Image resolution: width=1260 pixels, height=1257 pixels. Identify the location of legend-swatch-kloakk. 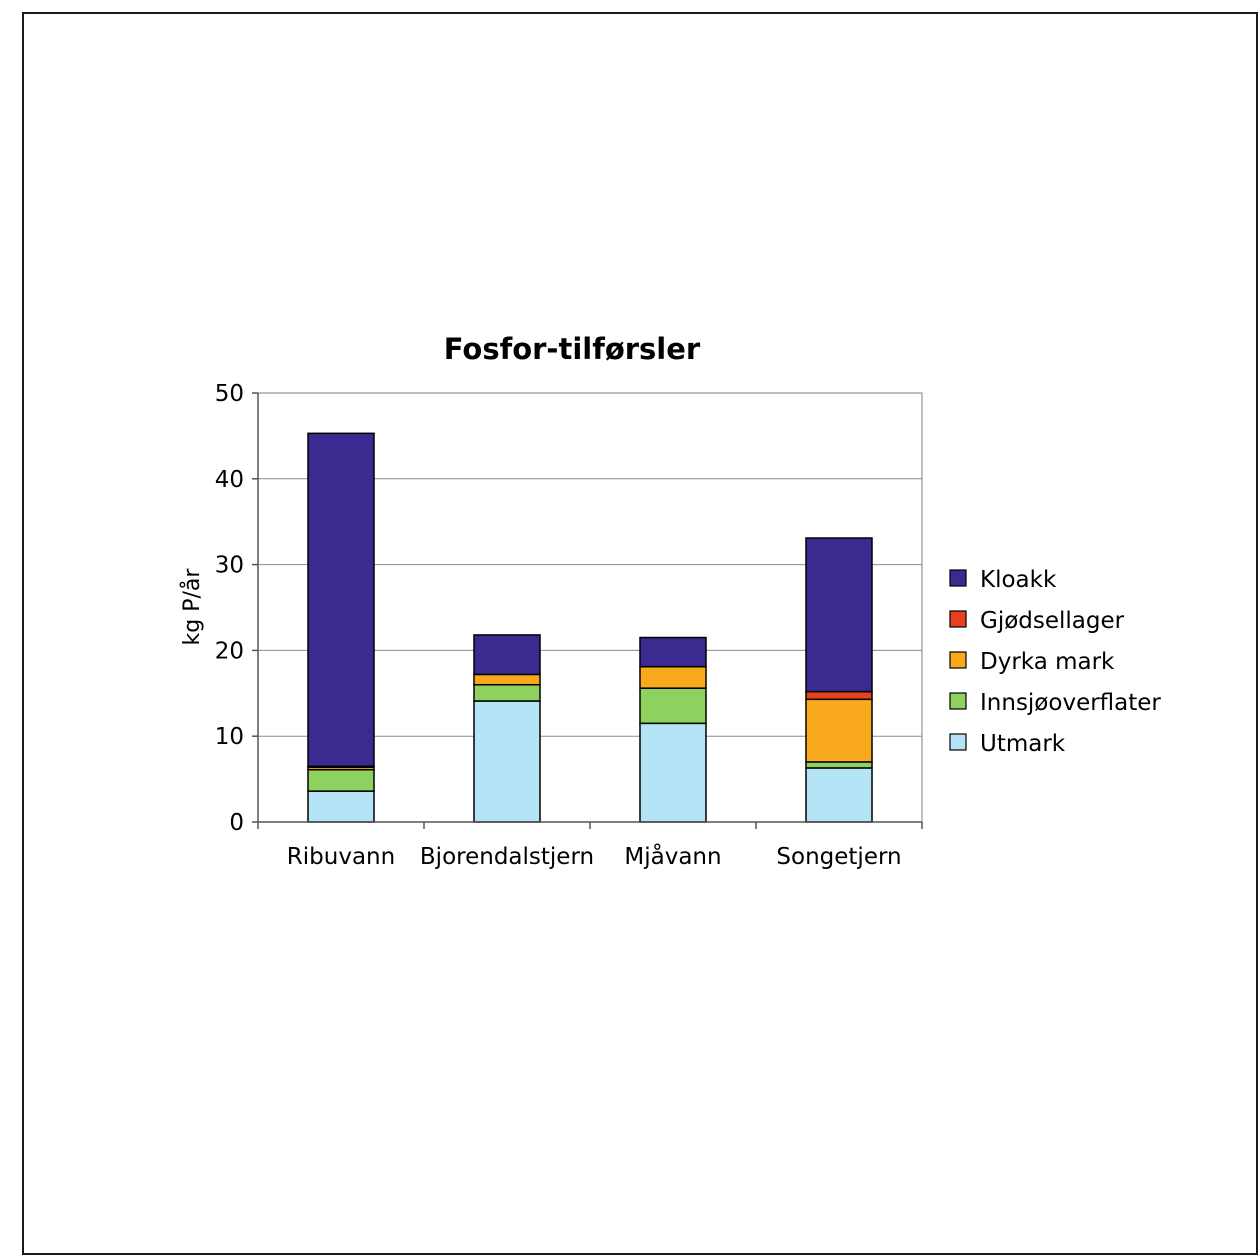
(958, 578).